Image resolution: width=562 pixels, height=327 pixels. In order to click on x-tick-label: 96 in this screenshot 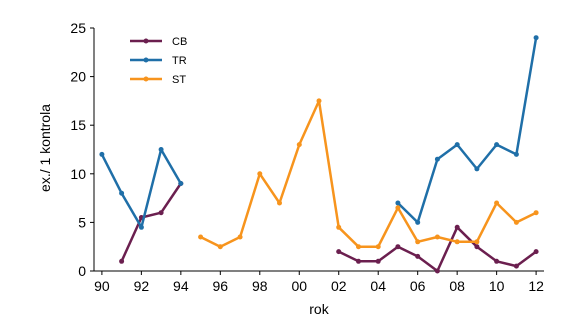, I will do `click(221, 286)`.